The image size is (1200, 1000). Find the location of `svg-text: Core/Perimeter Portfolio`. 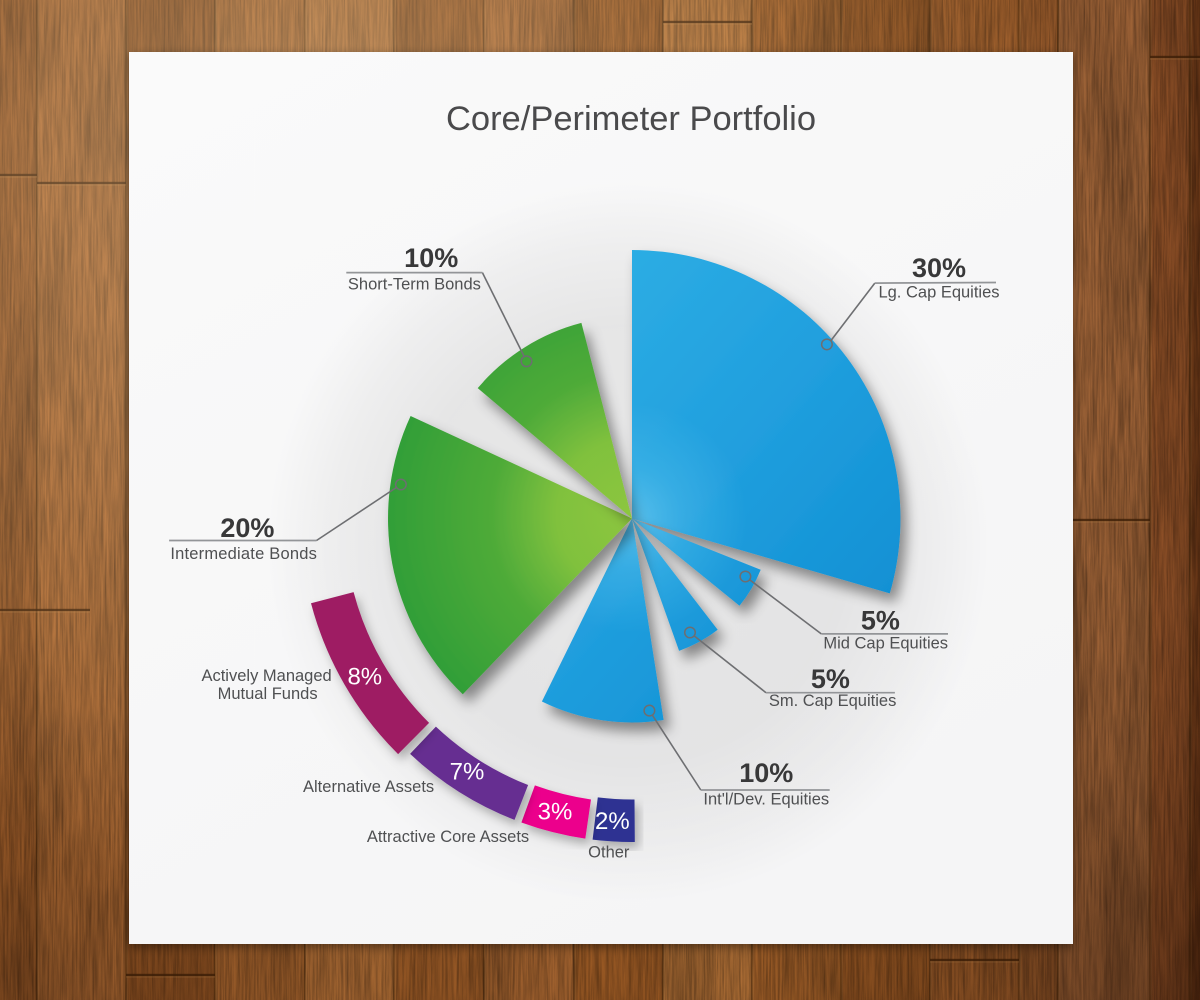

svg-text: Core/Perimeter Portfolio is located at coordinates (631, 119).